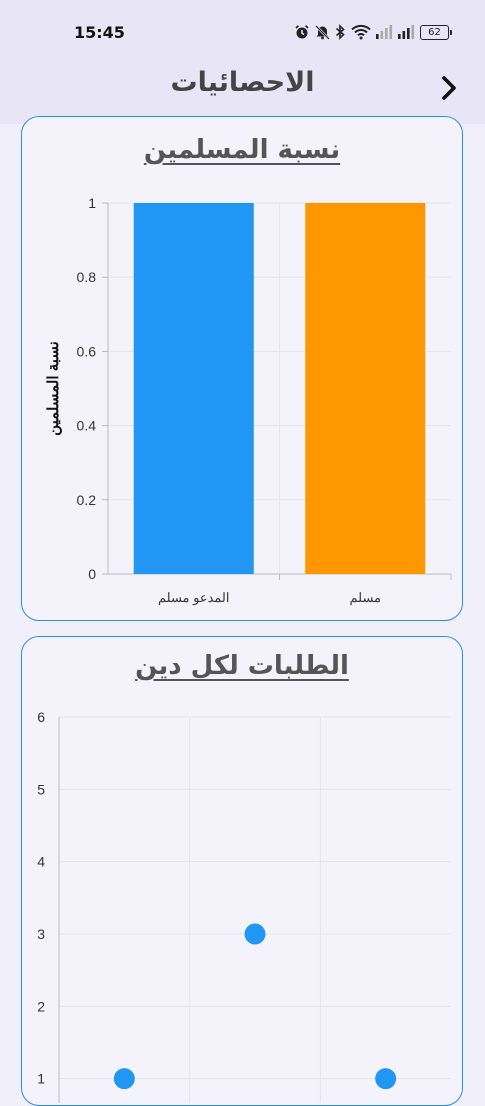 This screenshot has height=1106, width=485. What do you see at coordinates (361, 32) in the screenshot?
I see `wifi-icon` at bounding box center [361, 32].